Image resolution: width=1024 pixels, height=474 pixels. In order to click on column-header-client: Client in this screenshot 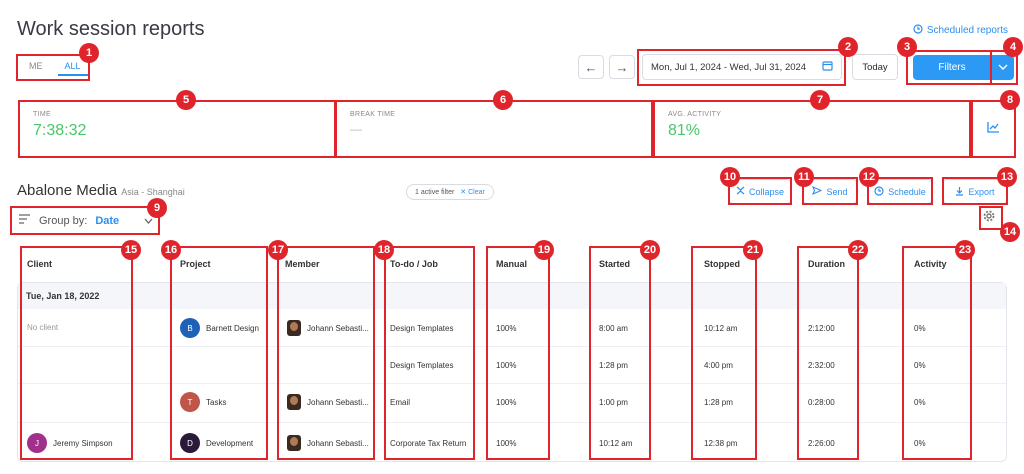, I will do `click(40, 264)`.